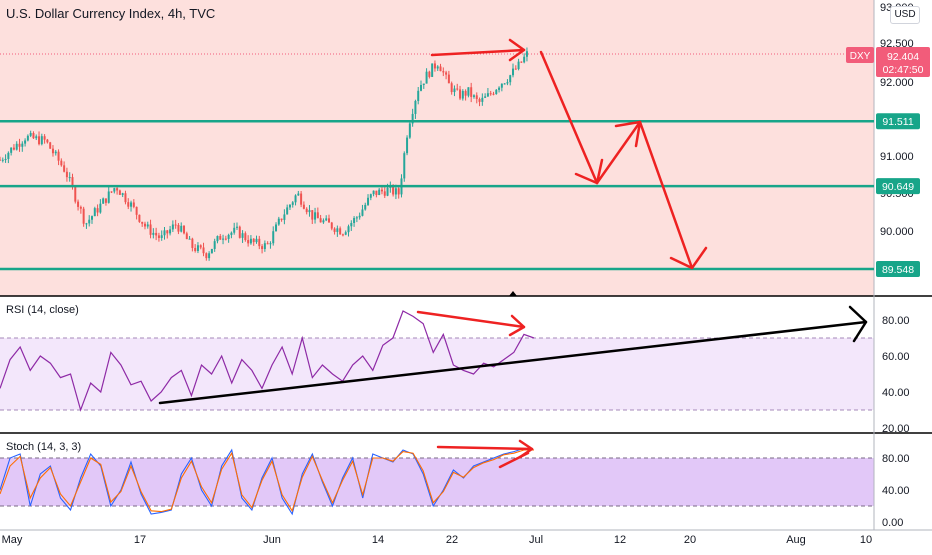 The image size is (932, 555). What do you see at coordinates (43, 447) in the screenshot?
I see `stoch-label: Stoch (14, 3, 3)` at bounding box center [43, 447].